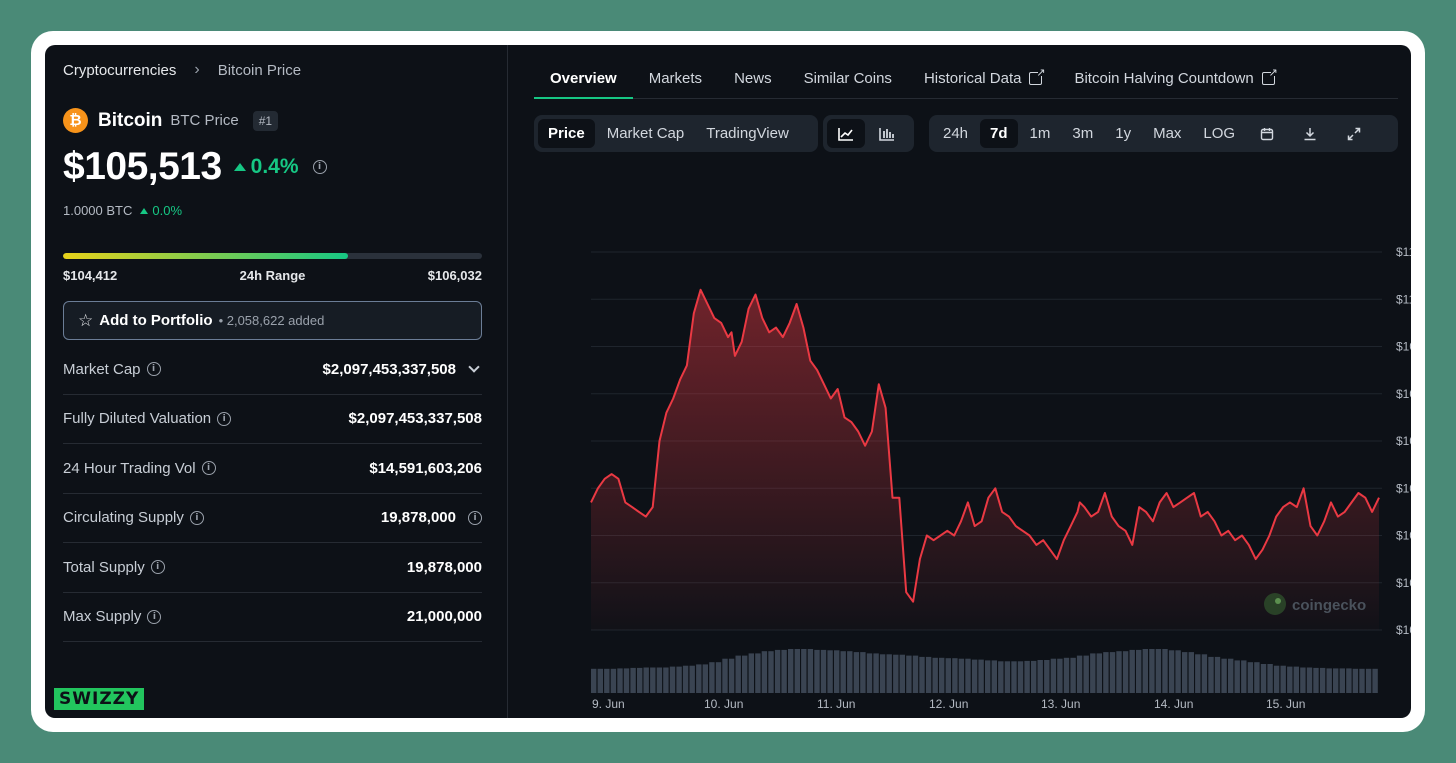 This screenshot has width=1456, height=763. Describe the element at coordinates (846, 133) in the screenshot. I see `line-chart-icon` at that location.